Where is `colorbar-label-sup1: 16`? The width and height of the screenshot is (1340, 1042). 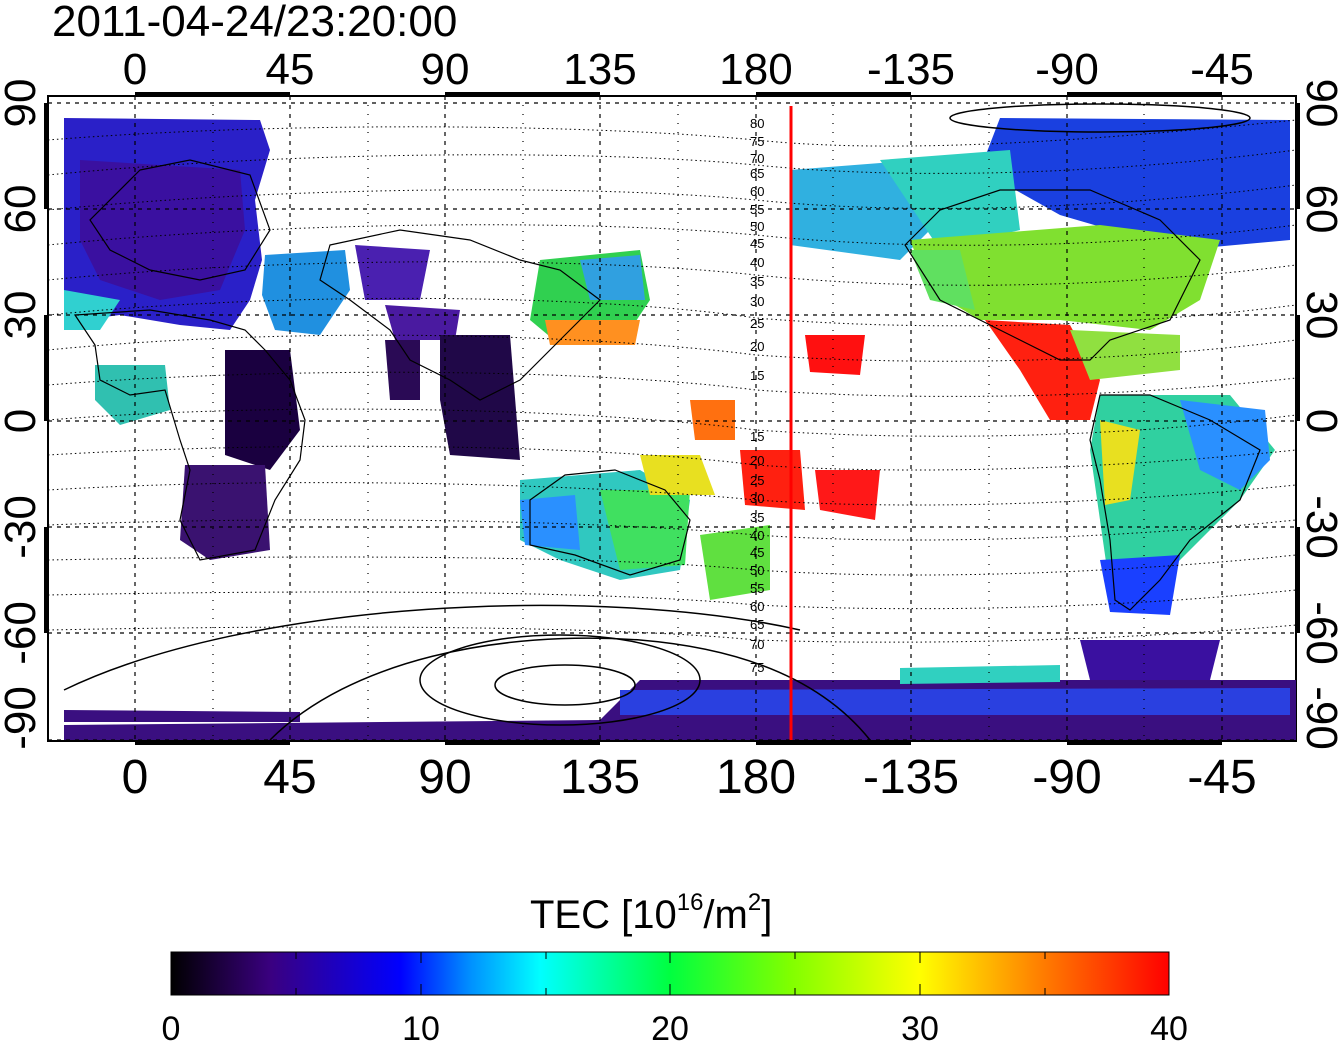 colorbar-label-sup1: 16 is located at coordinates (690, 902).